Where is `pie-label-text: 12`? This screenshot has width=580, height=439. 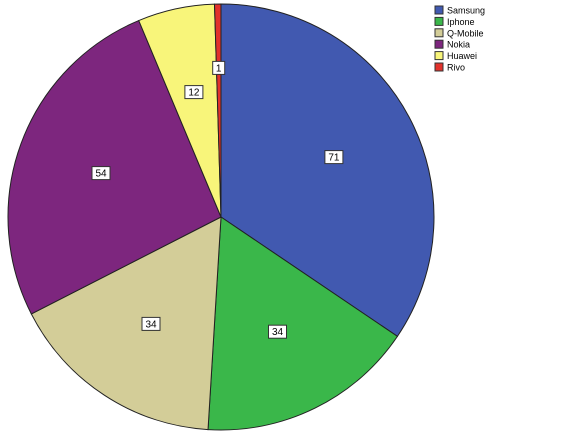 pie-label-text: 12 is located at coordinates (194, 93).